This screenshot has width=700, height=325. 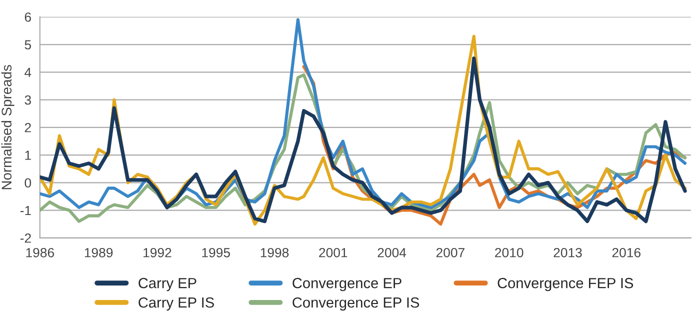 What do you see at coordinates (626, 253) in the screenshot?
I see `x-tick-label: 2016` at bounding box center [626, 253].